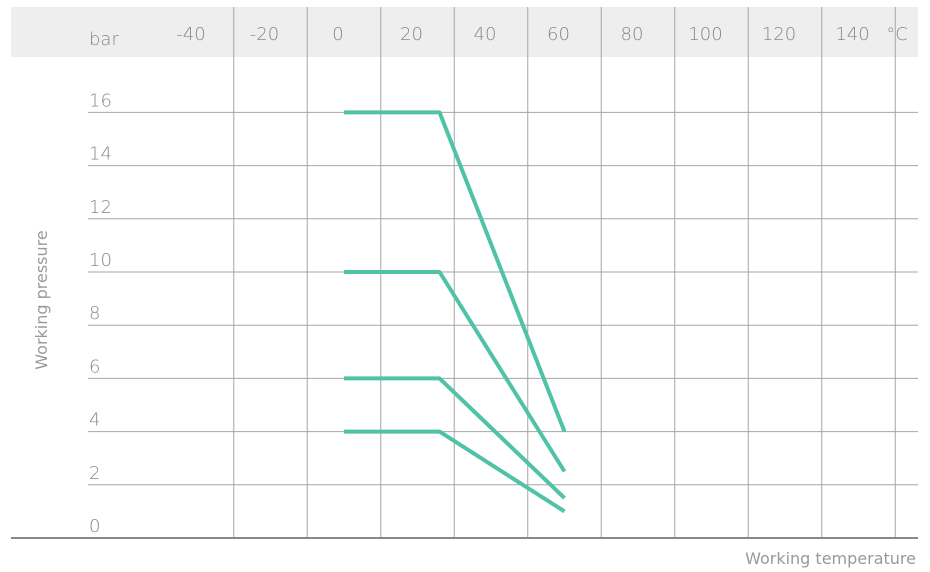 The width and height of the screenshot is (930, 572). Describe the element at coordinates (852, 34) in the screenshot. I see `x-tick-label: 140` at that location.